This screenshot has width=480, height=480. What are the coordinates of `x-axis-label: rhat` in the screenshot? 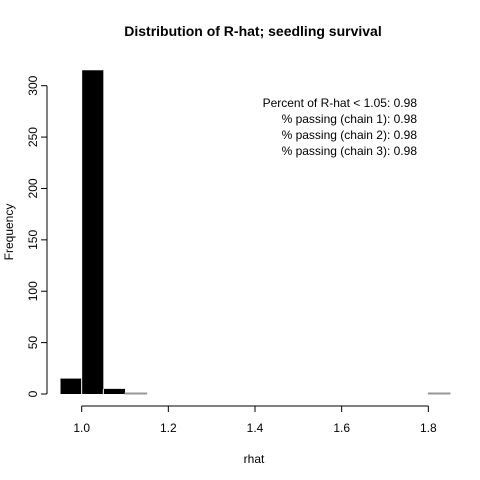 It's located at (254, 459).